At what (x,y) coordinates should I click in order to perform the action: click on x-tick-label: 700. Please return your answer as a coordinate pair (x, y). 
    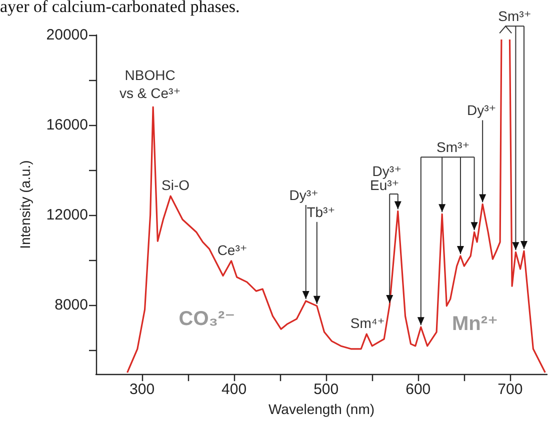
    Looking at the image, I should click on (510, 389).